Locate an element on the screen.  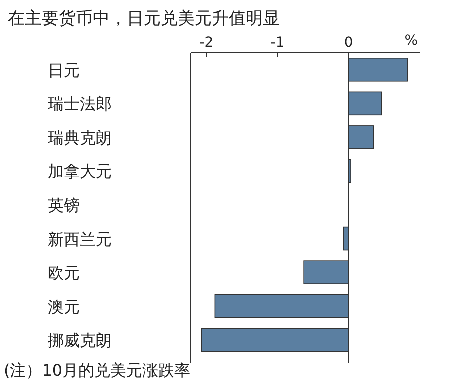
y-tick-label: 新西兰元 is located at coordinates (80, 239).